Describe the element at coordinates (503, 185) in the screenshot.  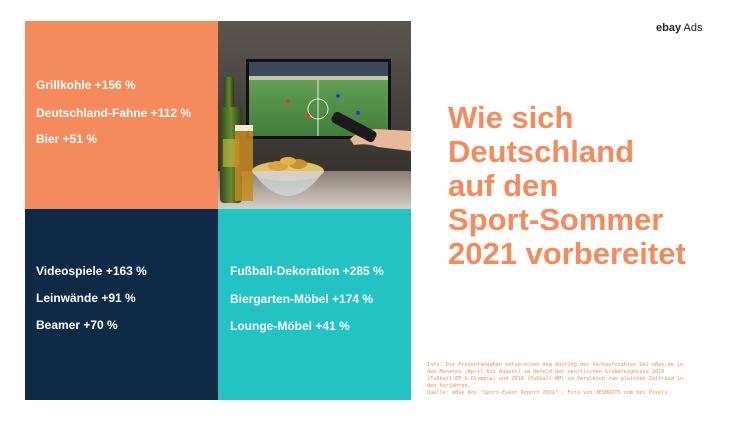
I see `headline-line-3: auf den` at that location.